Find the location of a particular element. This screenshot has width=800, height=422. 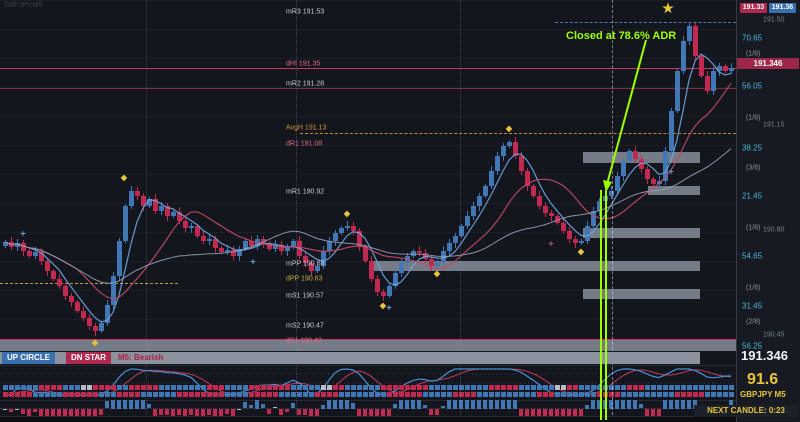

trade-entry-line is located at coordinates (601, 305).